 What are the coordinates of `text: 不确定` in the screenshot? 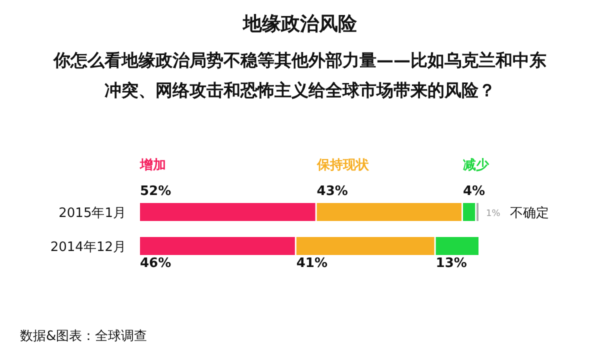 It's located at (529, 213).